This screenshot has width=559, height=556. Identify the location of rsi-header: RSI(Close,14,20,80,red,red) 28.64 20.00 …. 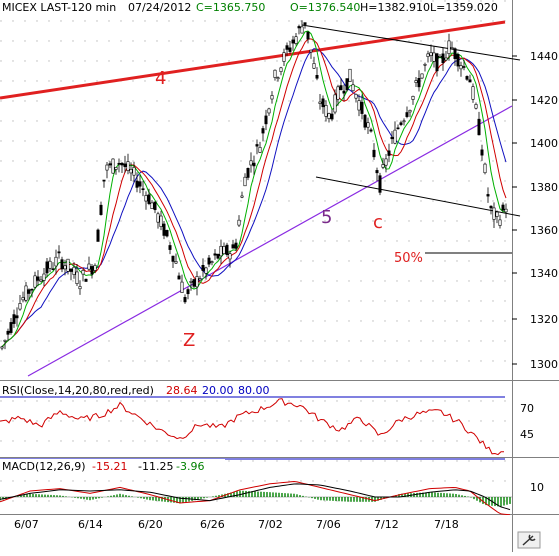
(137, 390).